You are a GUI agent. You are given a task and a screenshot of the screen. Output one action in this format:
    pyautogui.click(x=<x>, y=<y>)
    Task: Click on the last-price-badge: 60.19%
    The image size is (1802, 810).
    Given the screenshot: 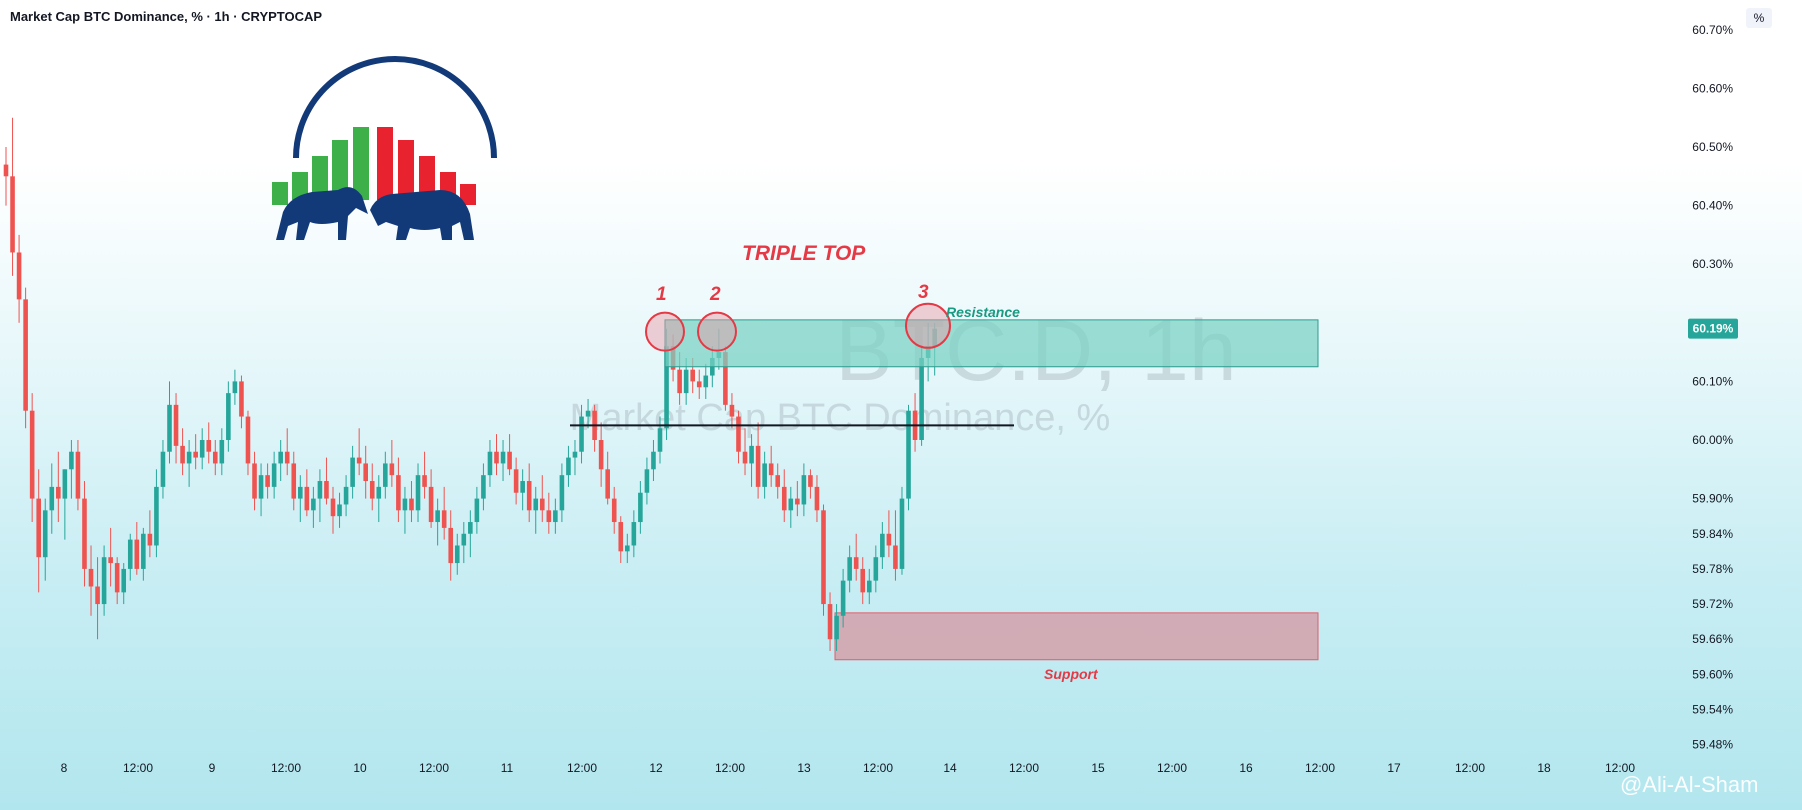 What is the action you would take?
    pyautogui.click(x=1713, y=328)
    